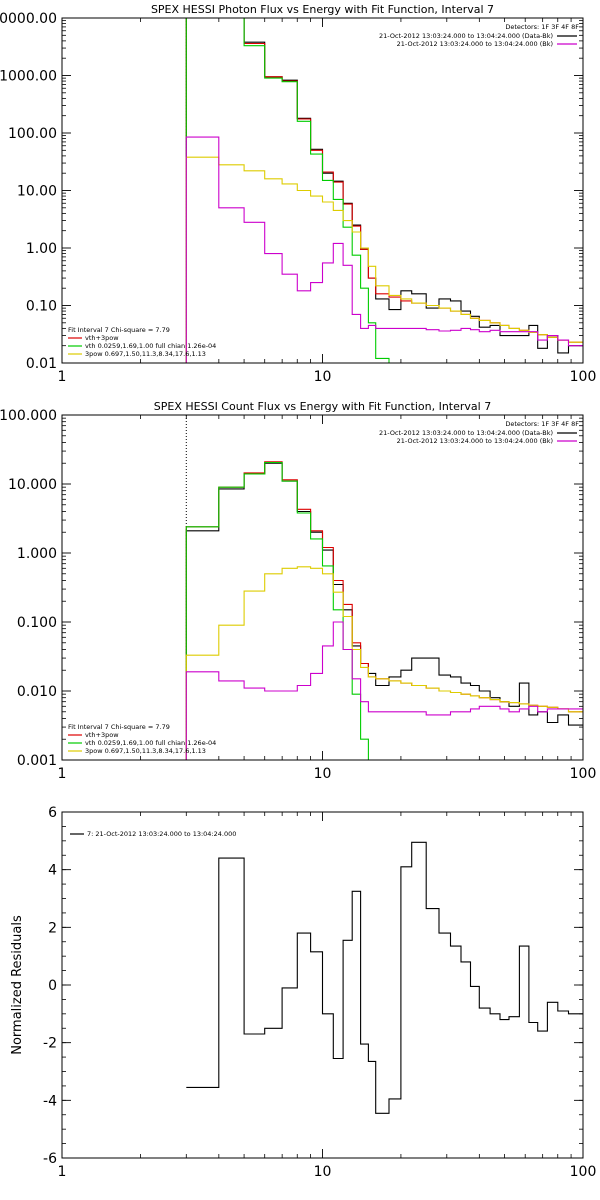  What do you see at coordinates (32, 485) in the screenshot?
I see `y-tick-label: 10.000` at bounding box center [32, 485].